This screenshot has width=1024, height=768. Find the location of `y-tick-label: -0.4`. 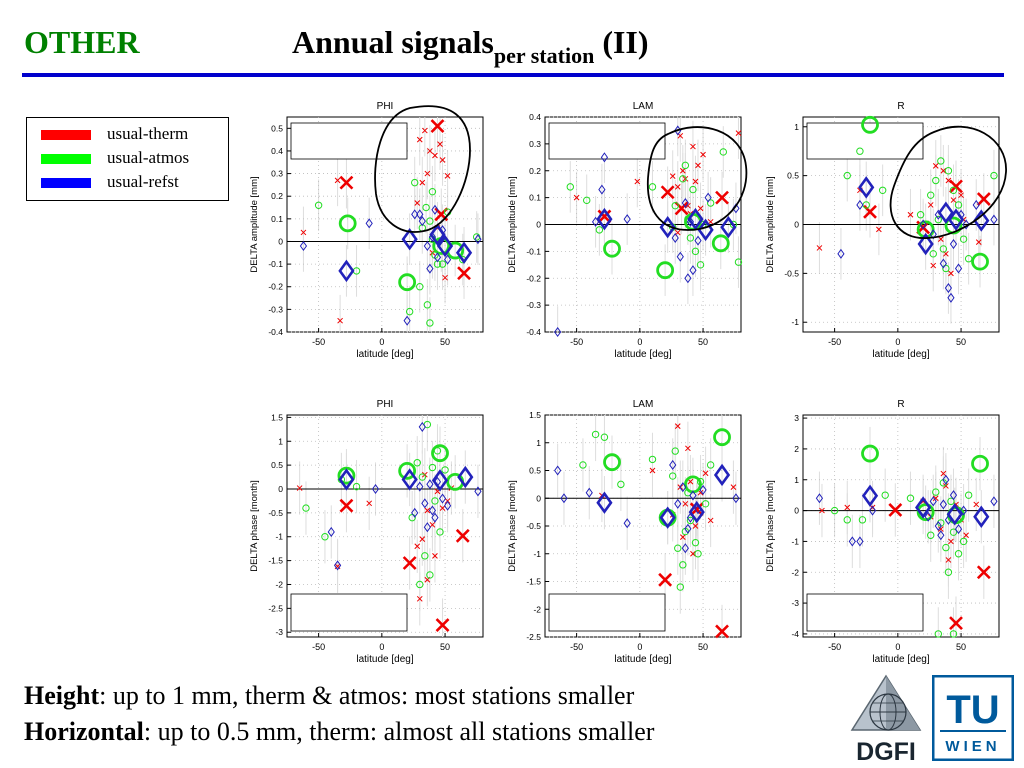

y-tick-label: -0.4 is located at coordinates (275, 332).